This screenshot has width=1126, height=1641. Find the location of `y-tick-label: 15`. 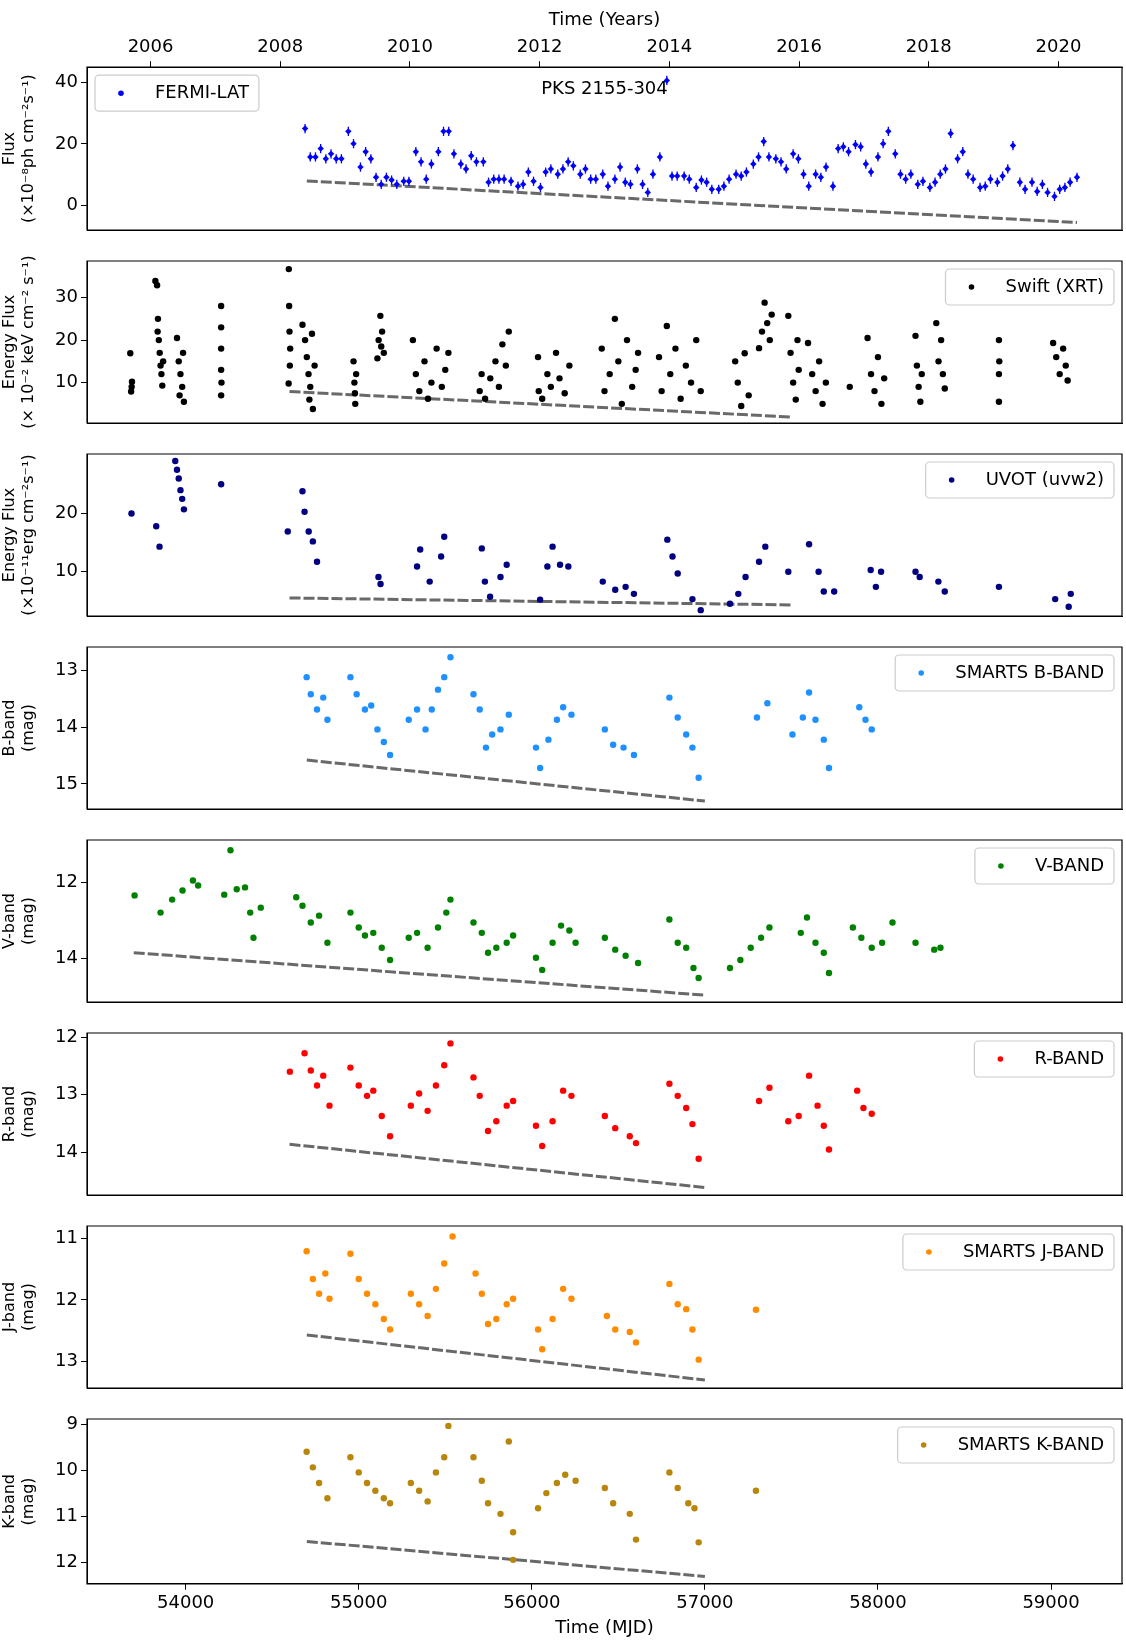

y-tick-label: 15 is located at coordinates (66, 782).